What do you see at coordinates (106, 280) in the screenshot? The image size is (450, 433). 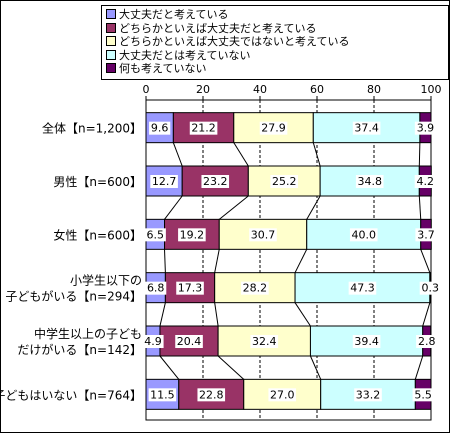 I see `category-label: 小学生以下の` at bounding box center [106, 280].